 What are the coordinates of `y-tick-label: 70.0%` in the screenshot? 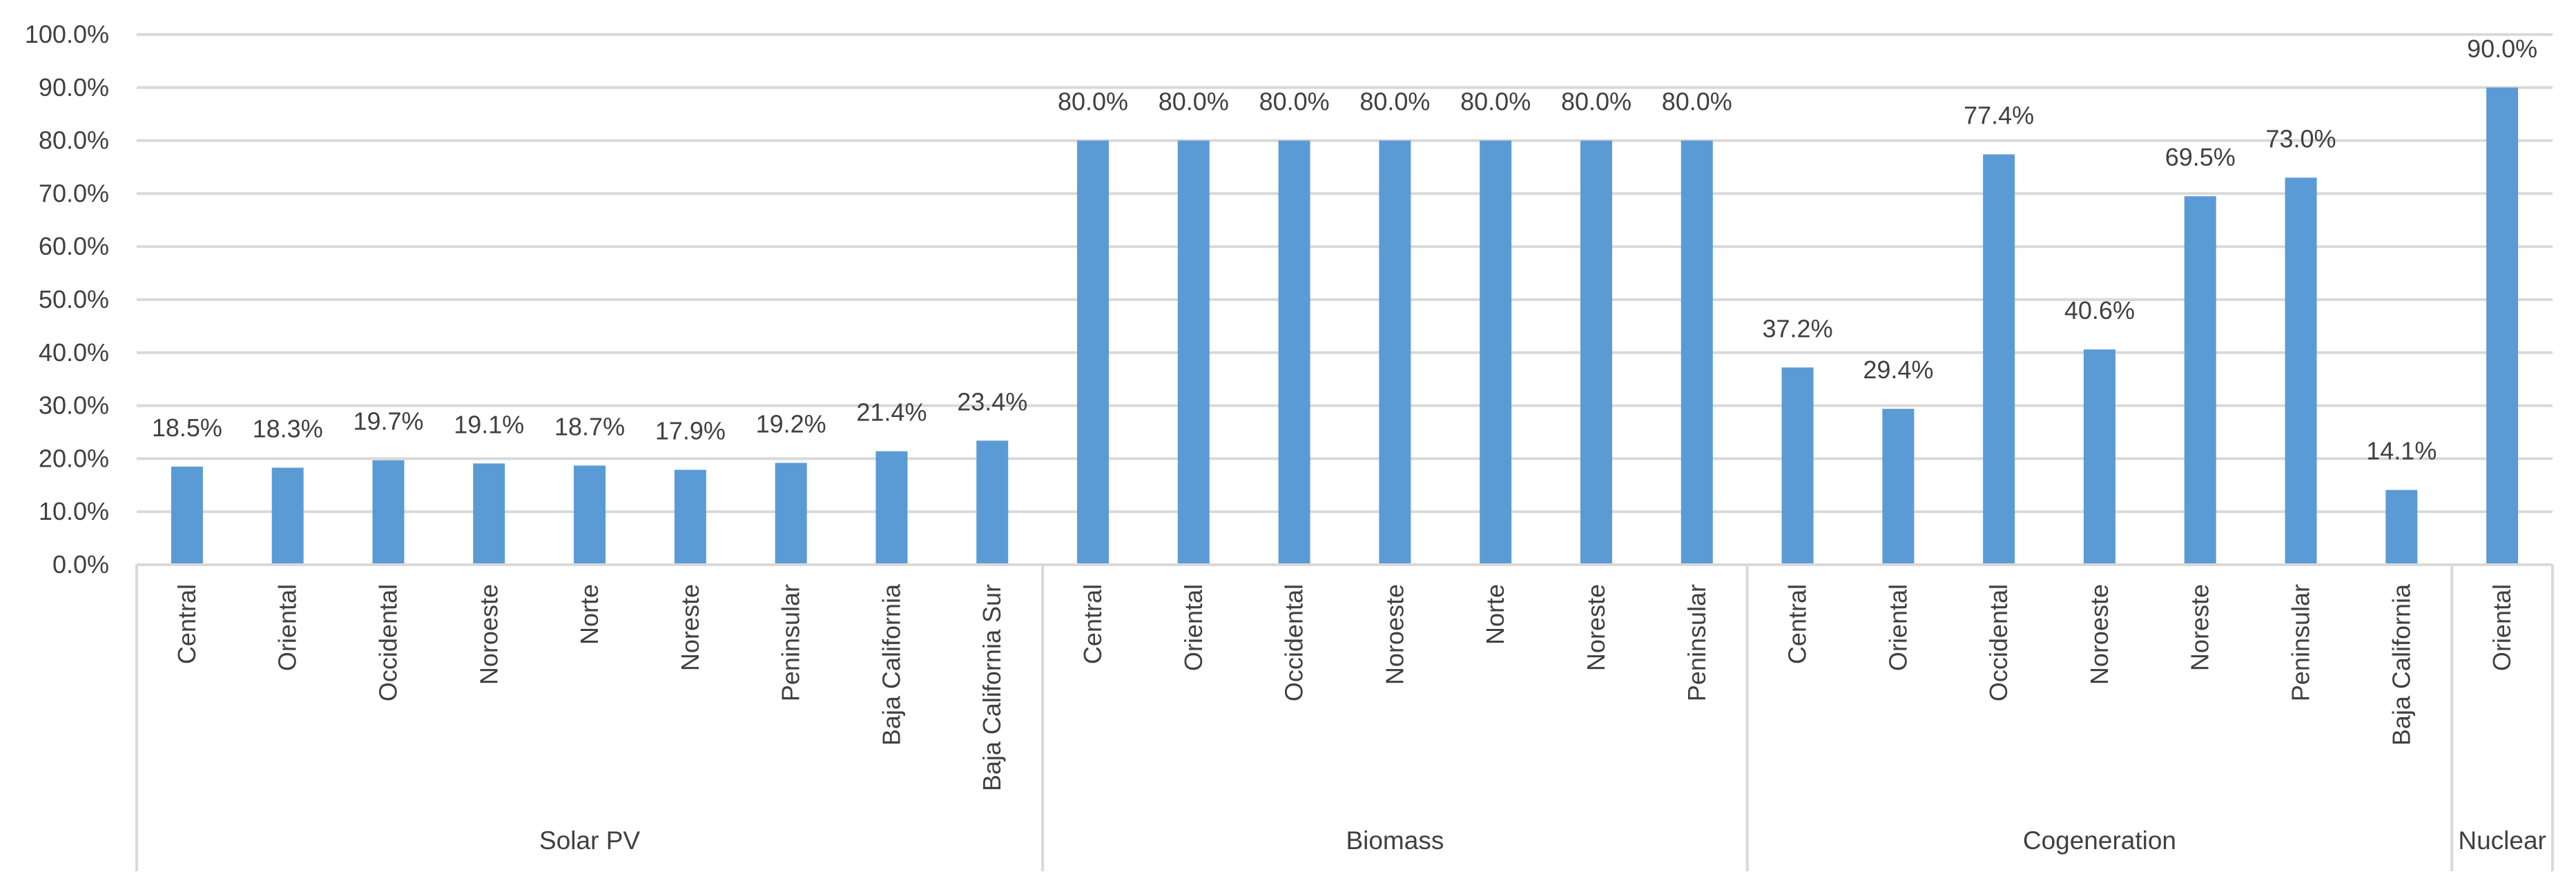 It's located at (74, 193).